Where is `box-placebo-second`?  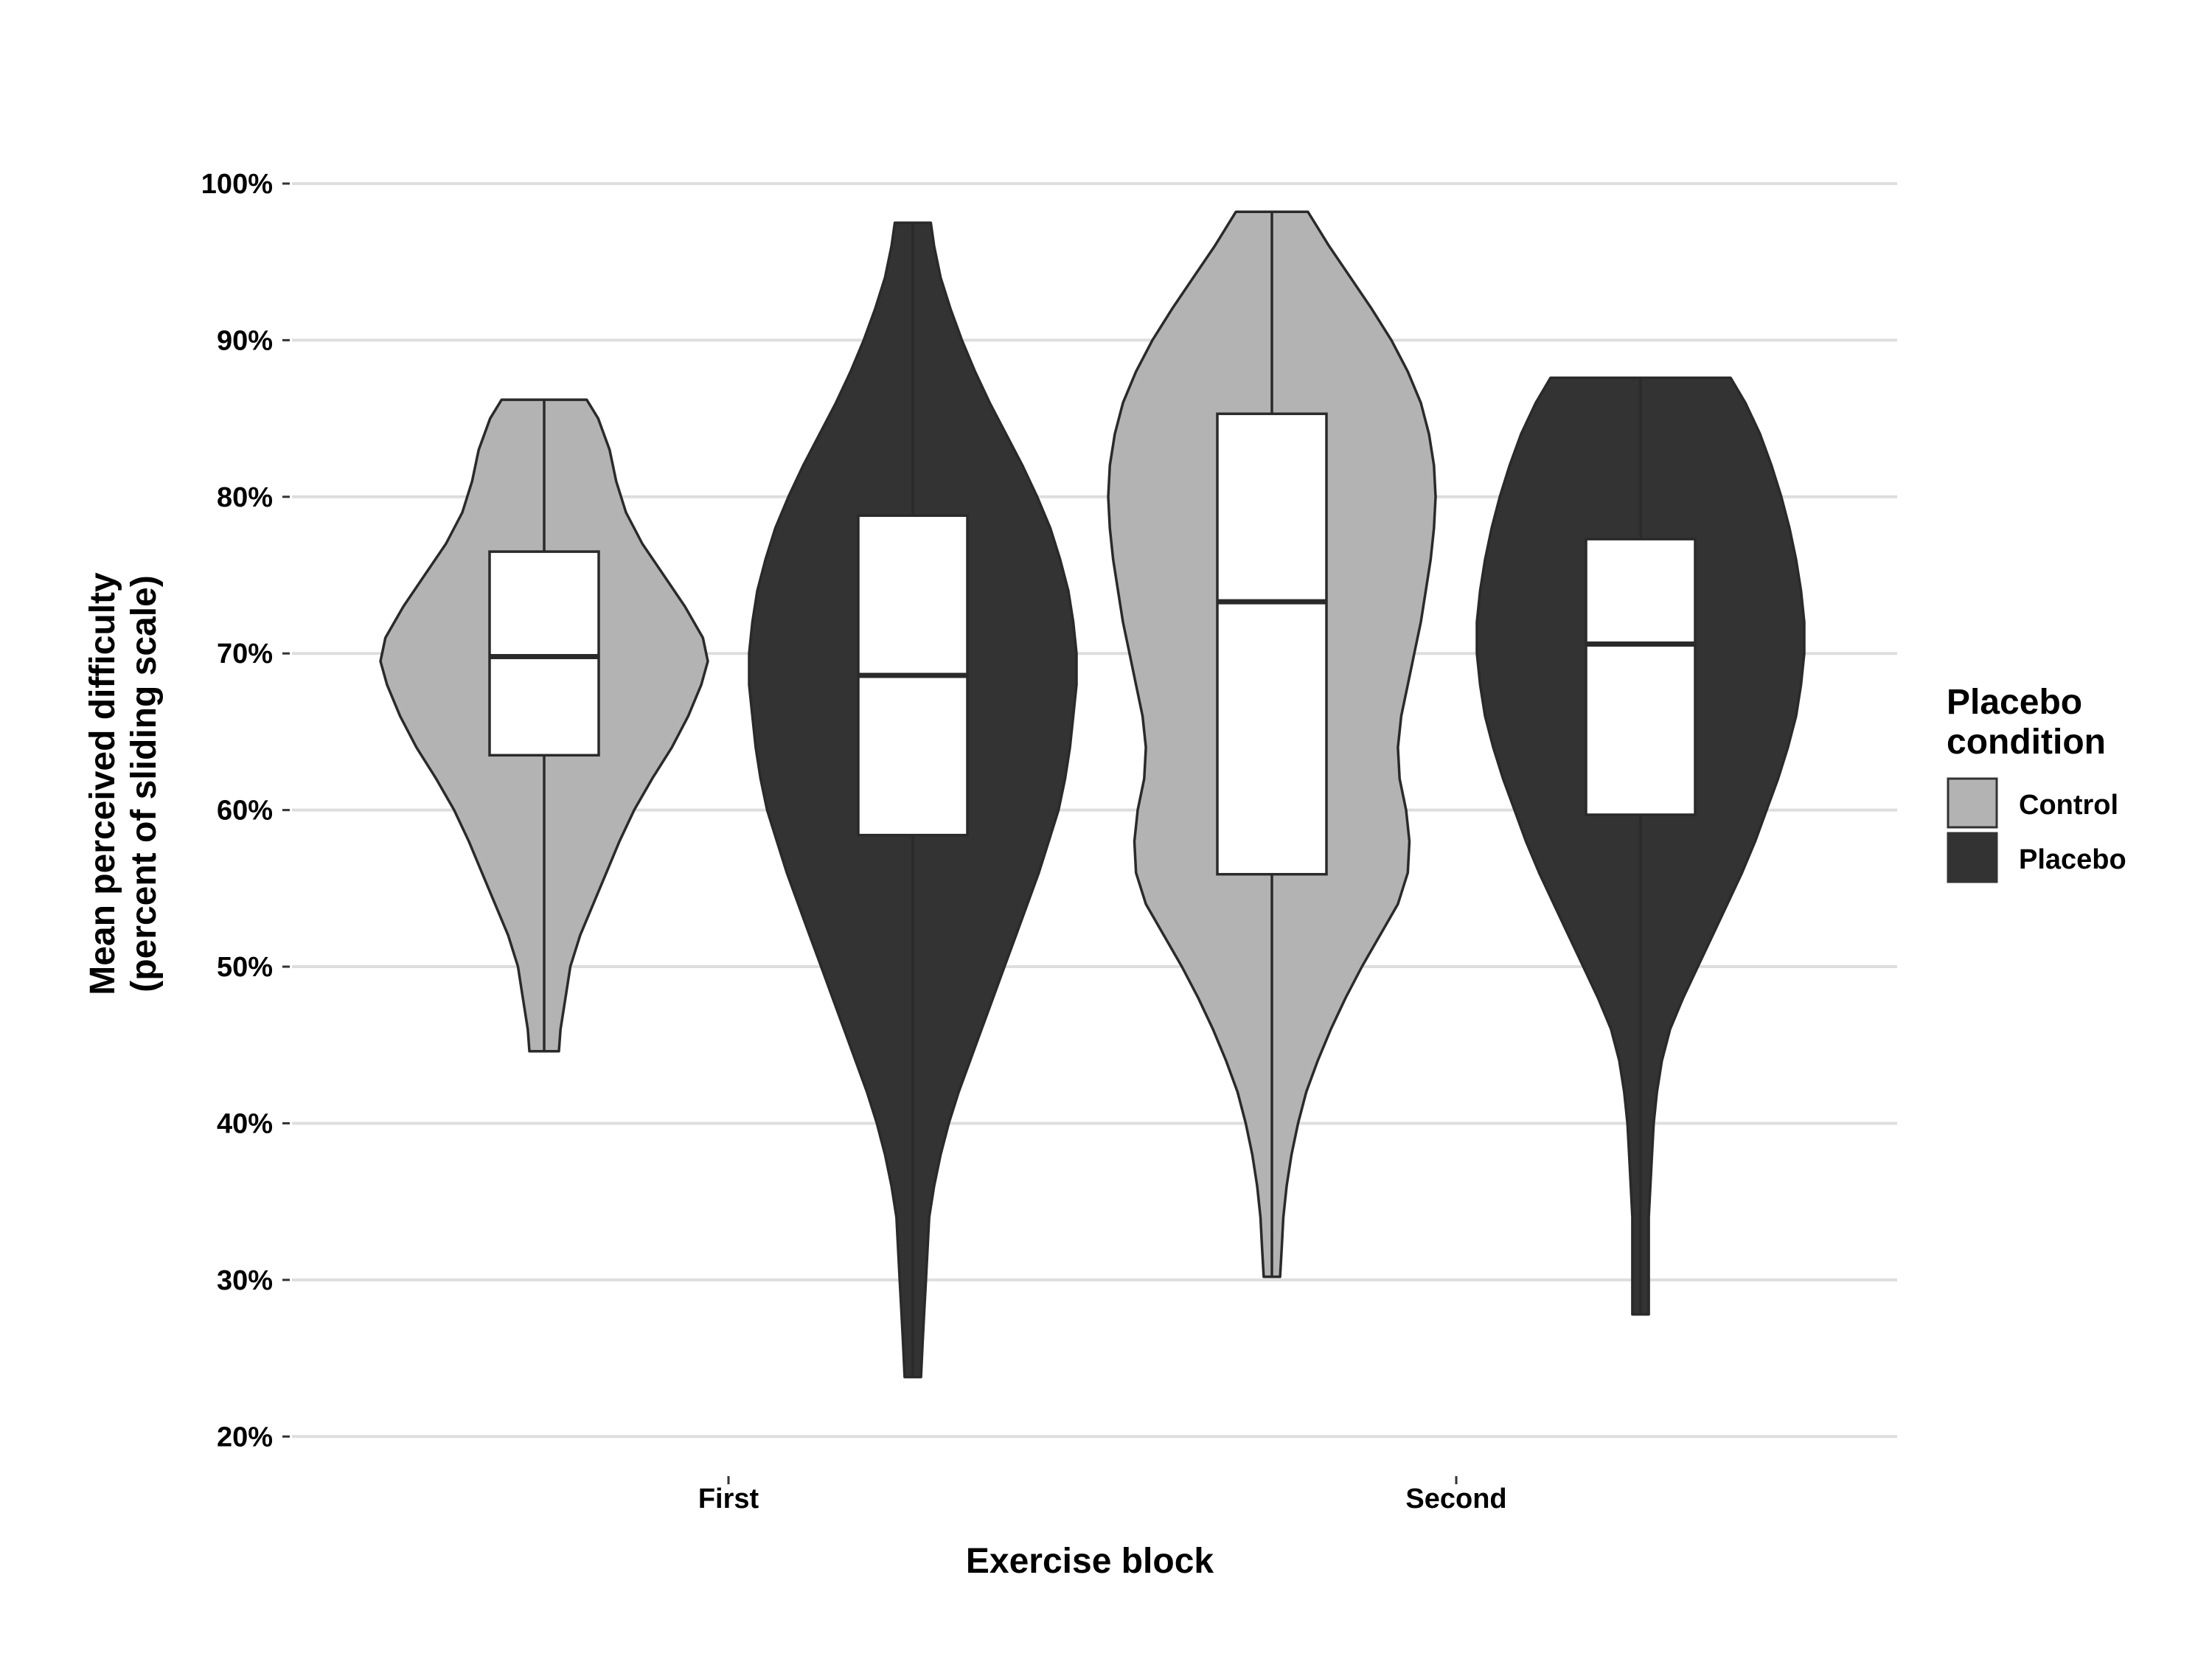
box-placebo-second is located at coordinates (1641, 677).